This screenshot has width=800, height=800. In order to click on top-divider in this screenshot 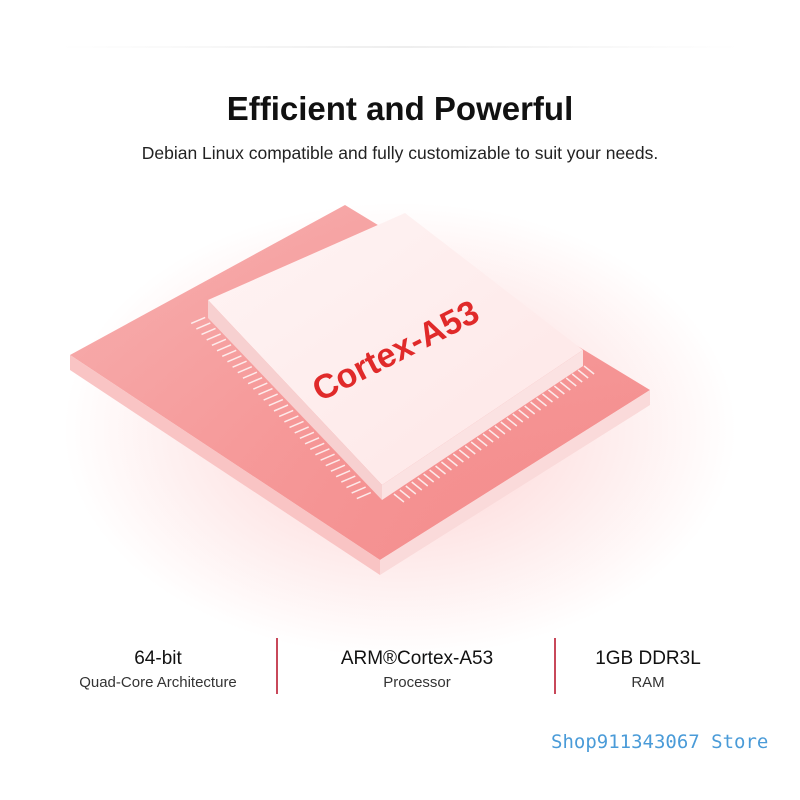, I will do `click(400, 47)`.